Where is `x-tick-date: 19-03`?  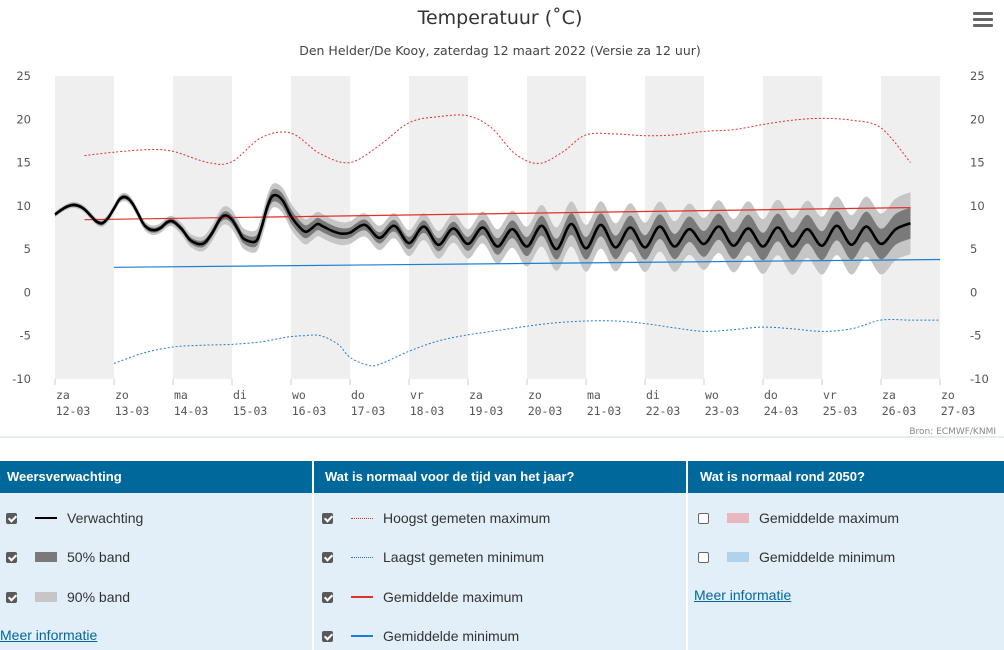
x-tick-date: 19-03 is located at coordinates (486, 411).